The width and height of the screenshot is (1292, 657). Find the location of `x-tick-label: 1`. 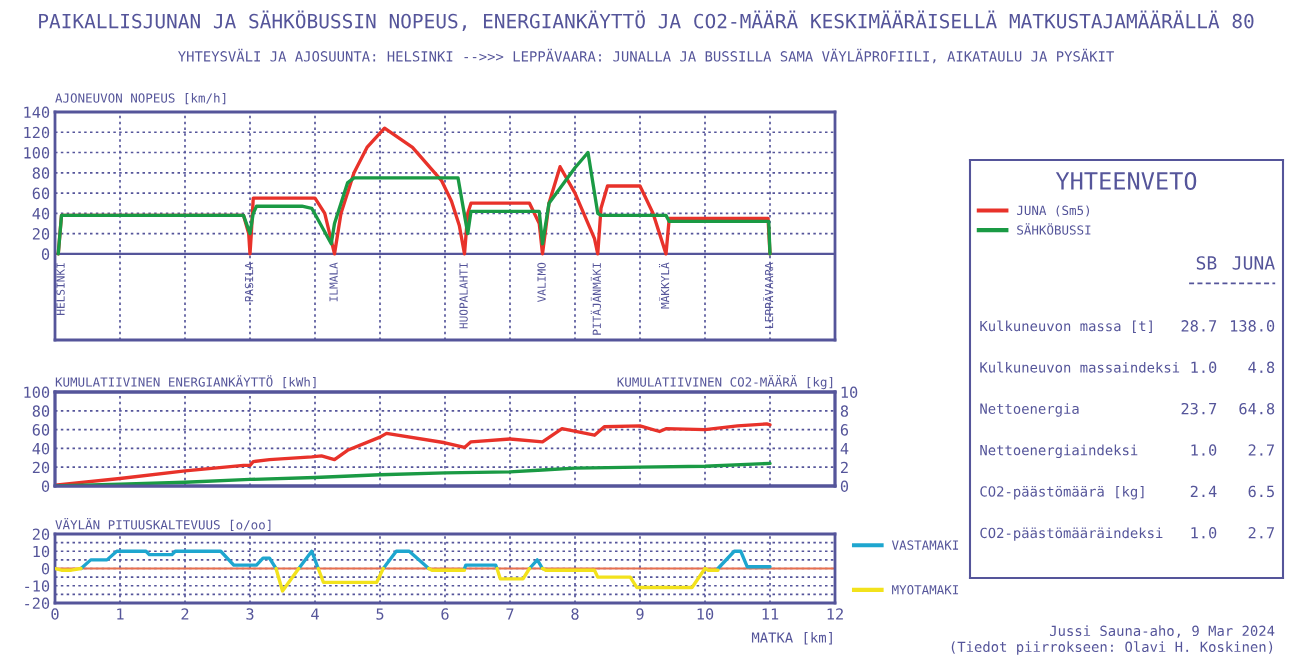

x-tick-label: 1 is located at coordinates (120, 614).